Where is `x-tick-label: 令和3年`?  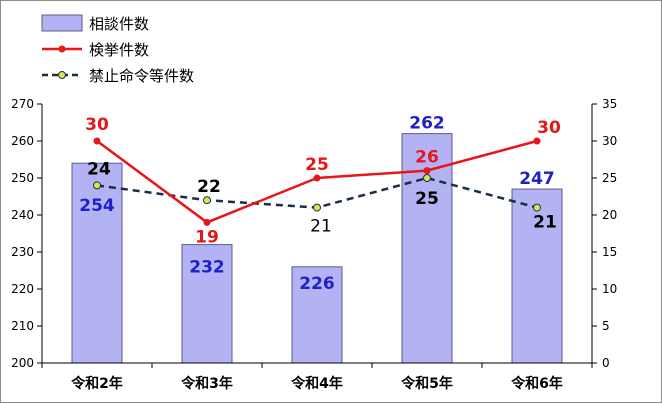
x-tick-label: 令和3年 is located at coordinates (206, 383).